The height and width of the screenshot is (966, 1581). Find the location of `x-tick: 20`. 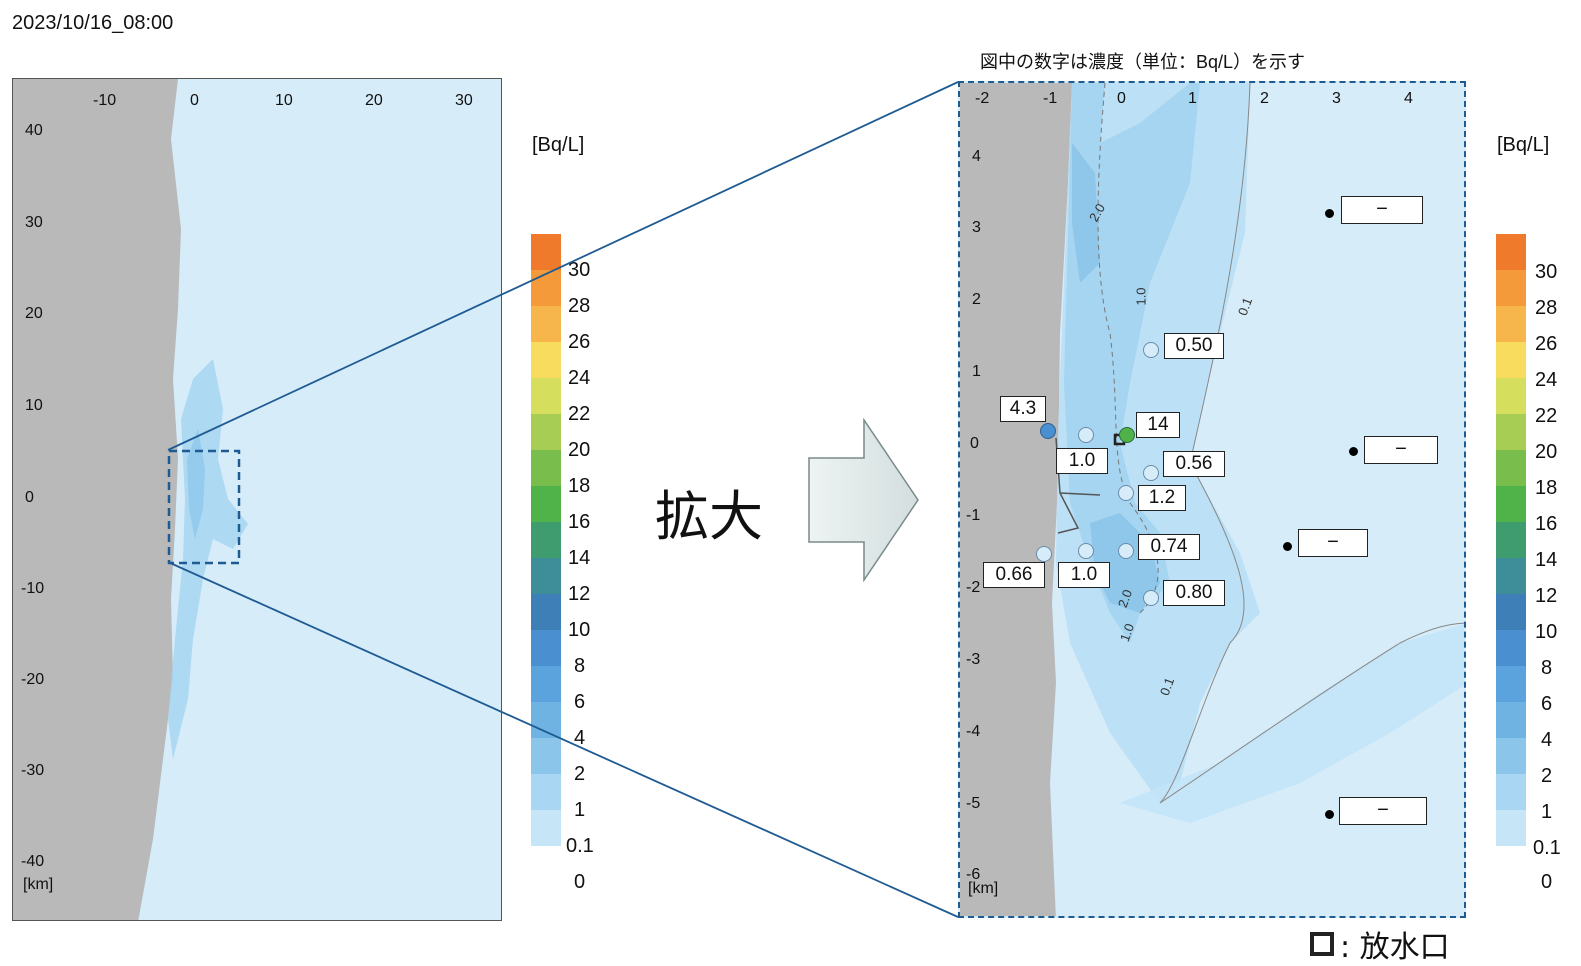

x-tick: 20 is located at coordinates (374, 100).